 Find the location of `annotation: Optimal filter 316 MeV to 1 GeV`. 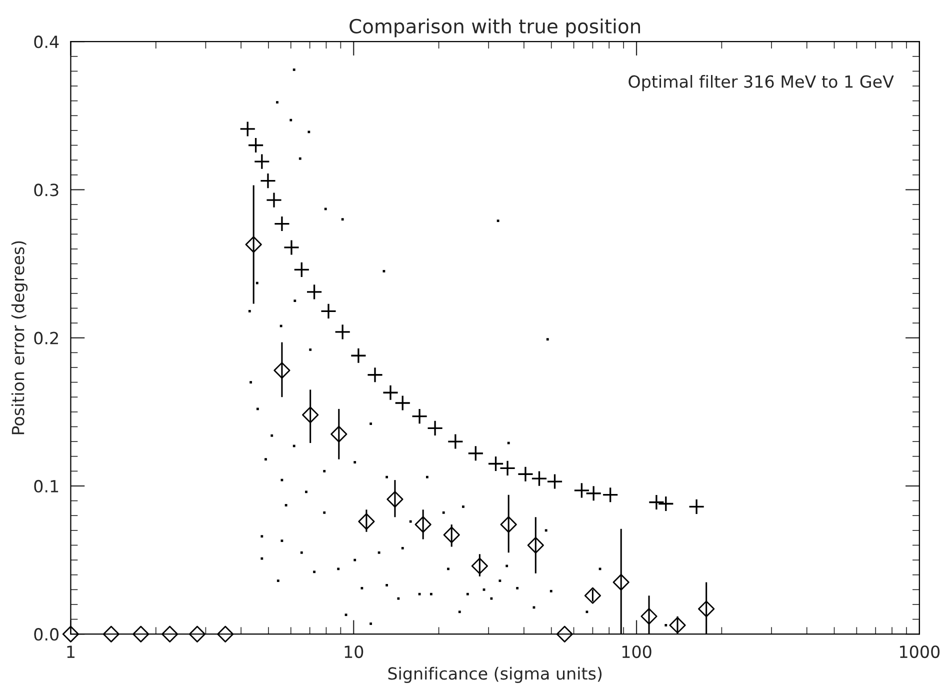

annotation: Optimal filter 316 MeV to 1 GeV is located at coordinates (761, 83).